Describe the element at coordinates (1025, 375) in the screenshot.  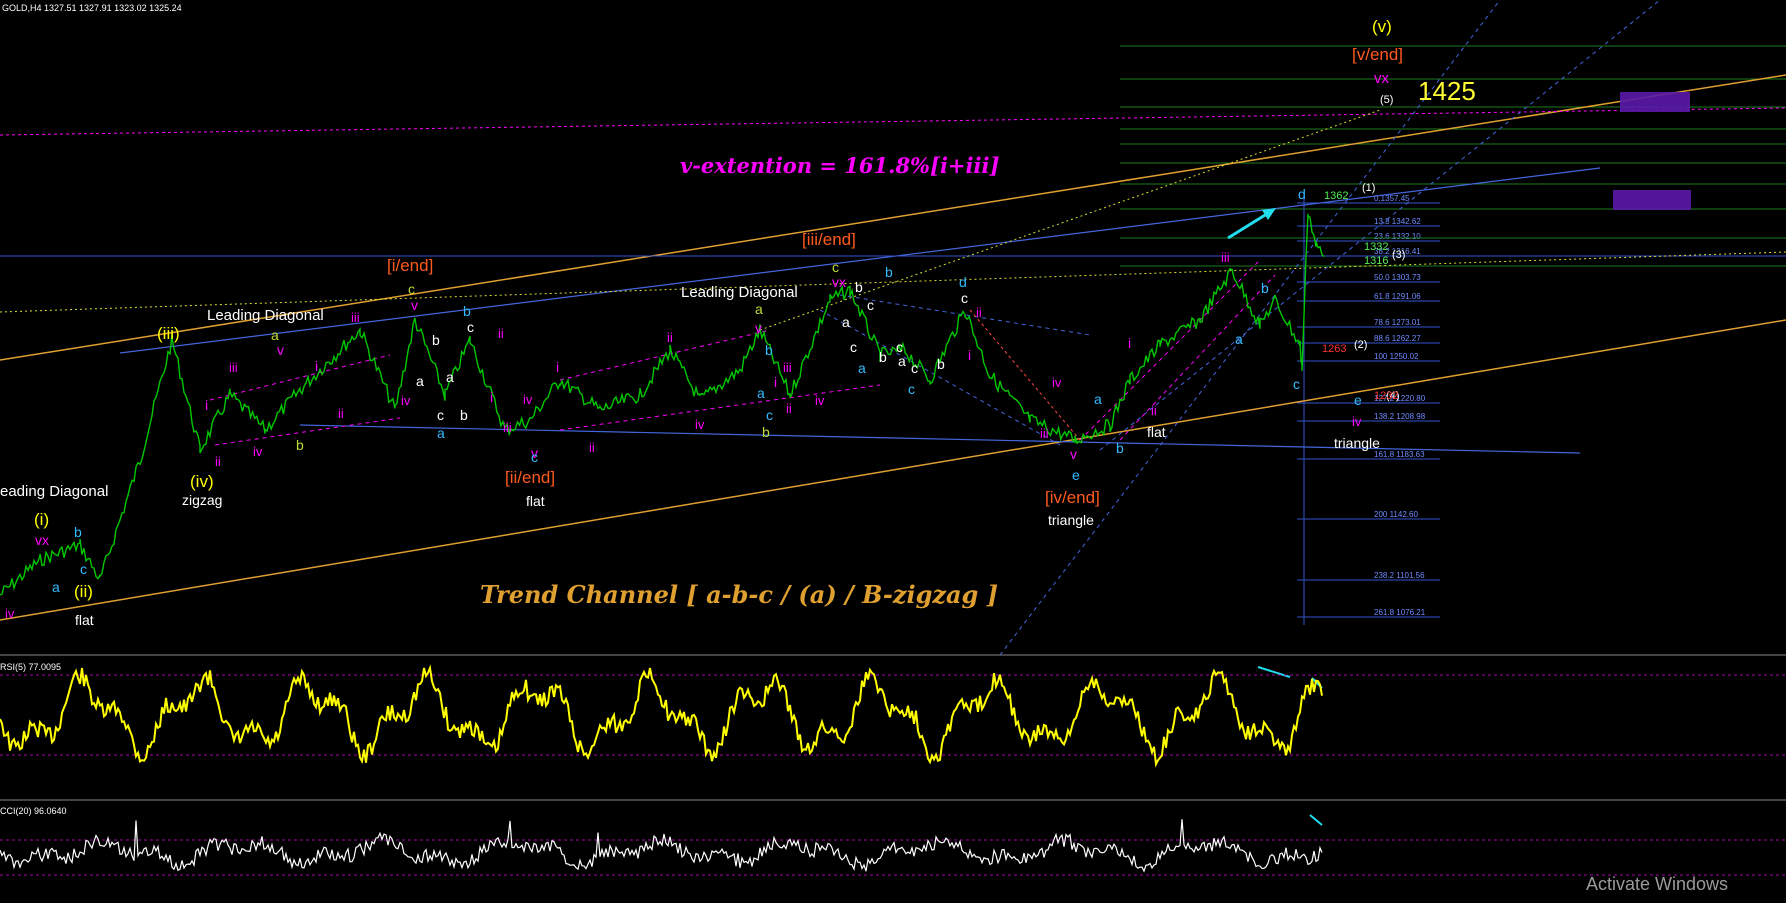
I see `red-dashed-end` at that location.